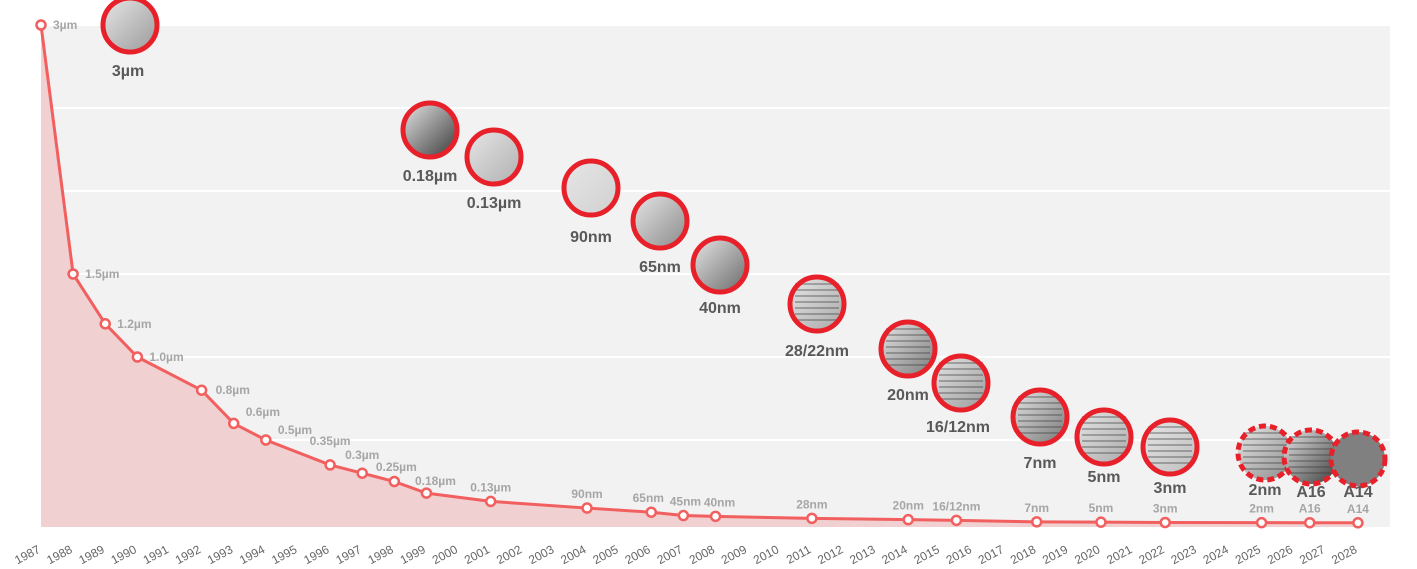  I want to click on x-tick-label: 2022, so click(1151, 554).